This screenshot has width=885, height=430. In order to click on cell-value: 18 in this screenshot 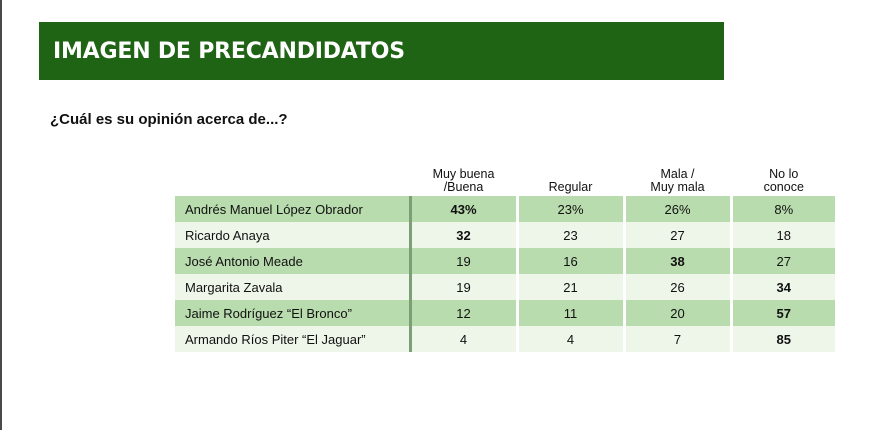, I will do `click(783, 235)`.